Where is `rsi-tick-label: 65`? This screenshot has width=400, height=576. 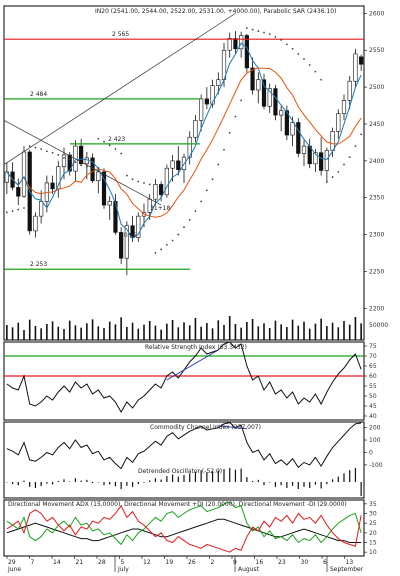 rsi-tick-label: 65 is located at coordinates (373, 366).